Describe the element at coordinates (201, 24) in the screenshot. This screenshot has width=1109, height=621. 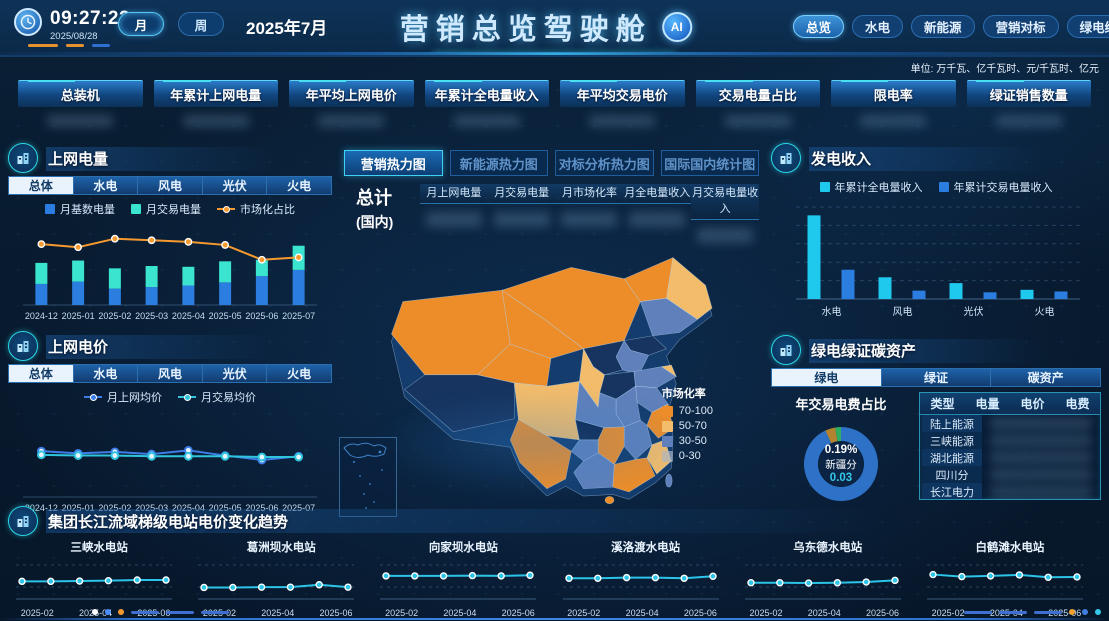
I see `period-button-1: 周` at that location.